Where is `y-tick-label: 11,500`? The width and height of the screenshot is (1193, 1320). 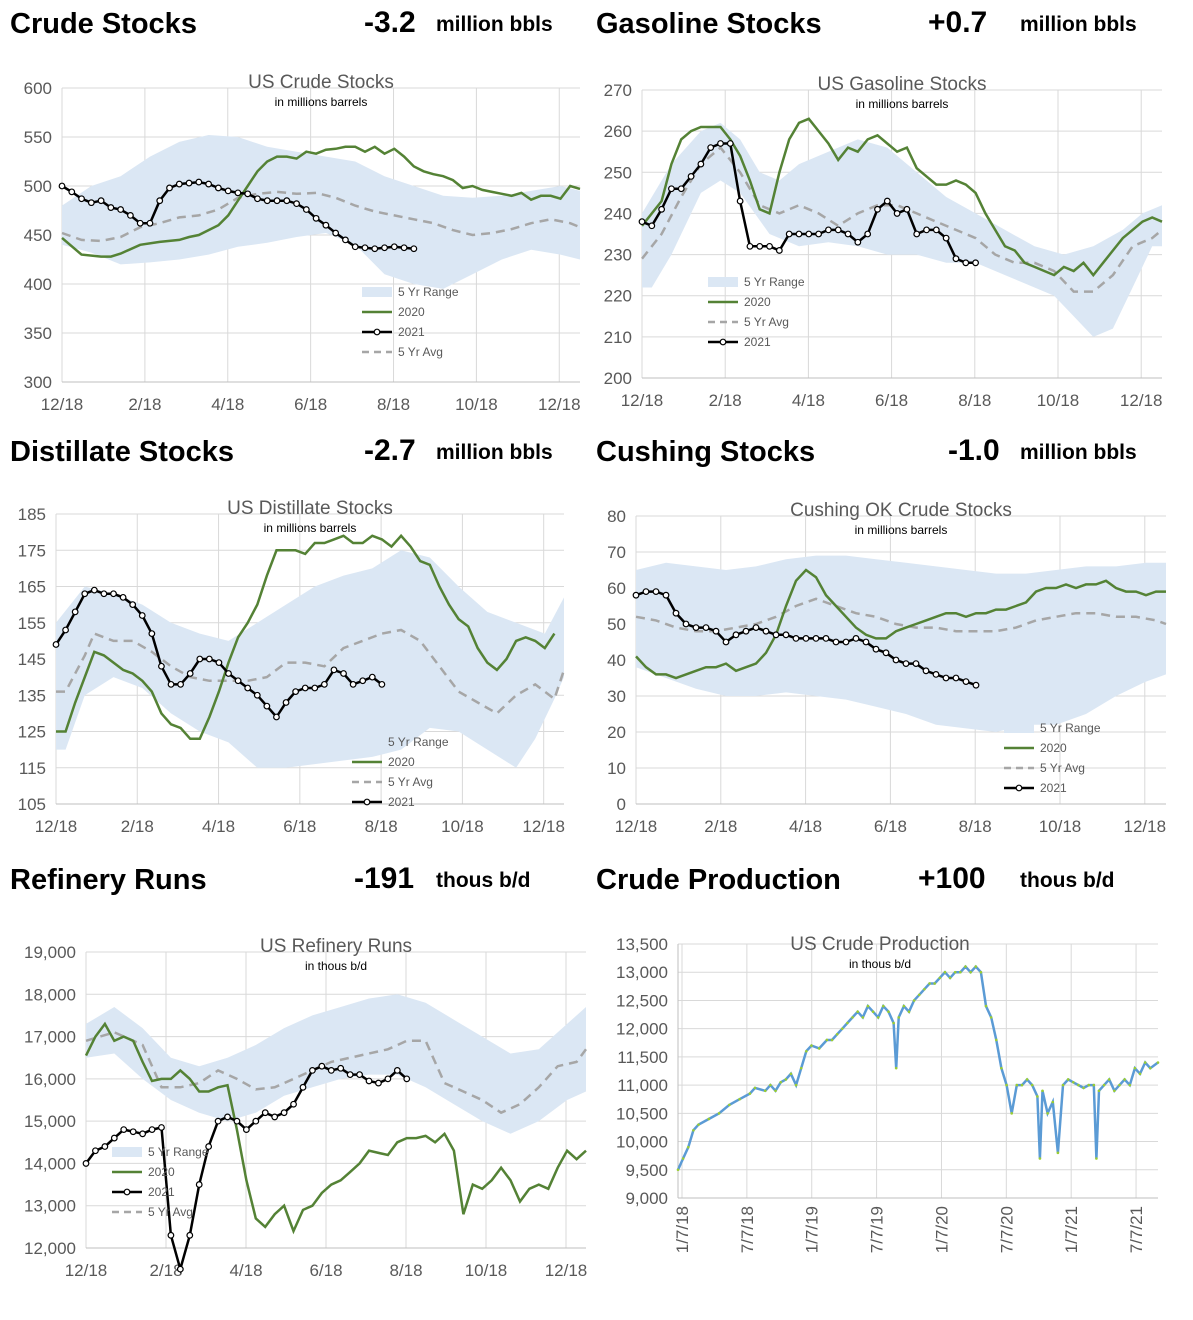
y-tick-label: 11,500 is located at coordinates (642, 1057).